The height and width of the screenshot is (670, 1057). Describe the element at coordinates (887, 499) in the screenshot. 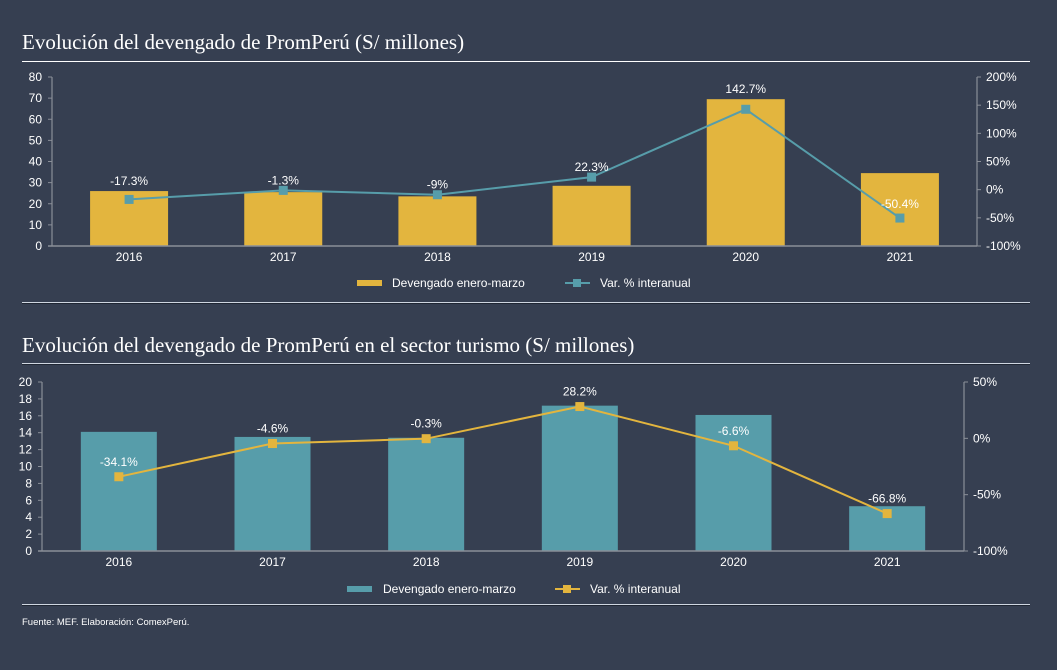

I see `data-label-2021: -66.8%` at that location.